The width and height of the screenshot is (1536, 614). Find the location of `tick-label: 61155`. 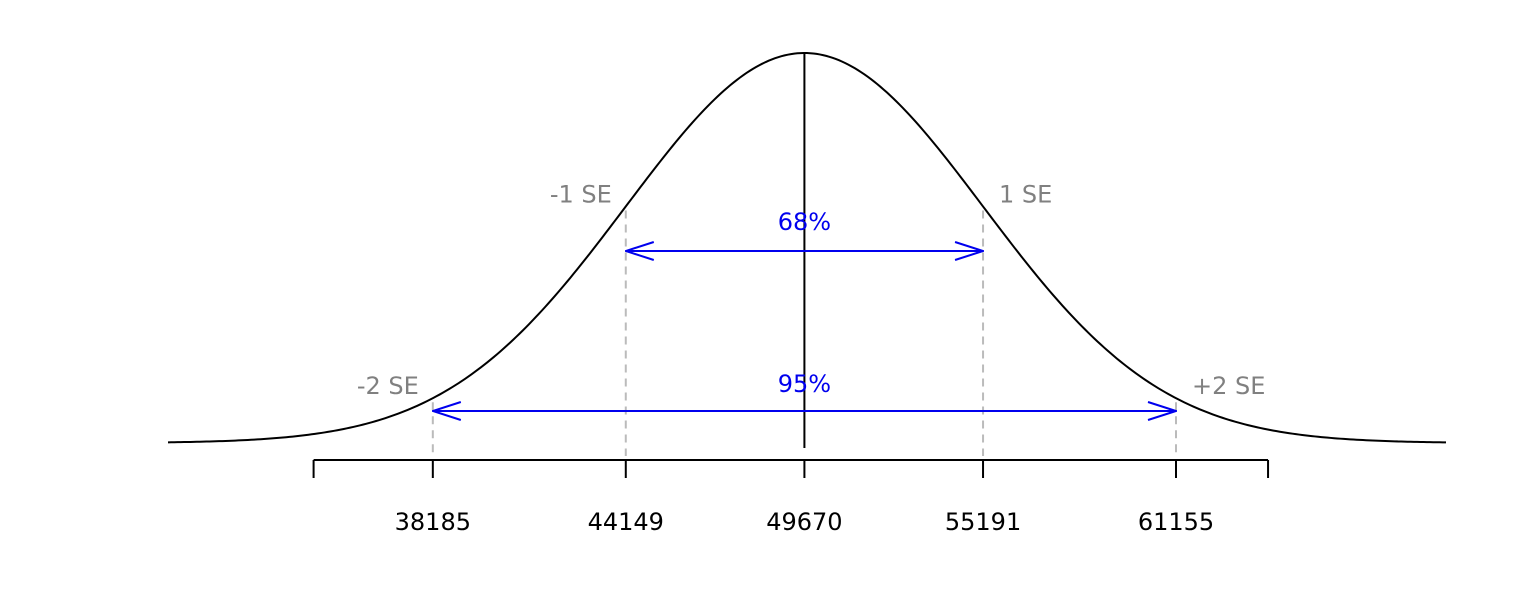

tick-label: 61155 is located at coordinates (1176, 522).